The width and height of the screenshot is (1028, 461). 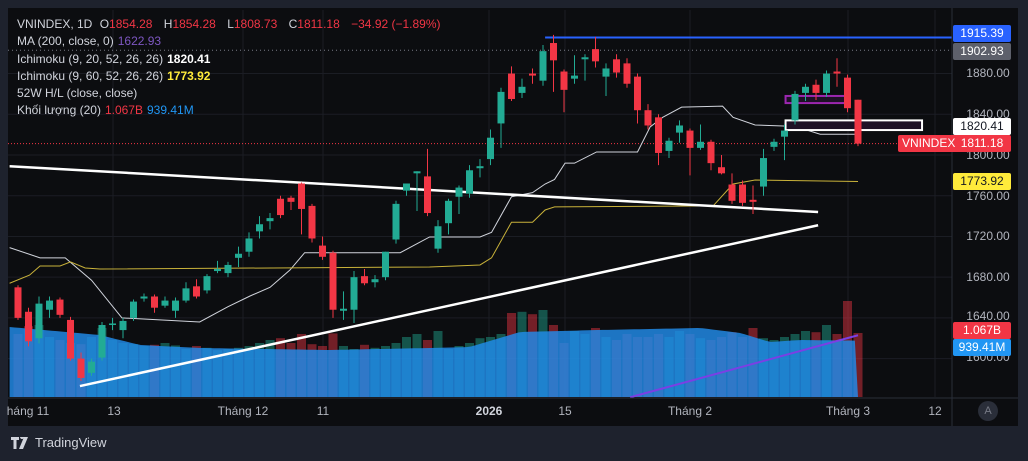 What do you see at coordinates (91, 41) in the screenshot?
I see `legend-ma: MA (200, close, 0) 1622.93` at bounding box center [91, 41].